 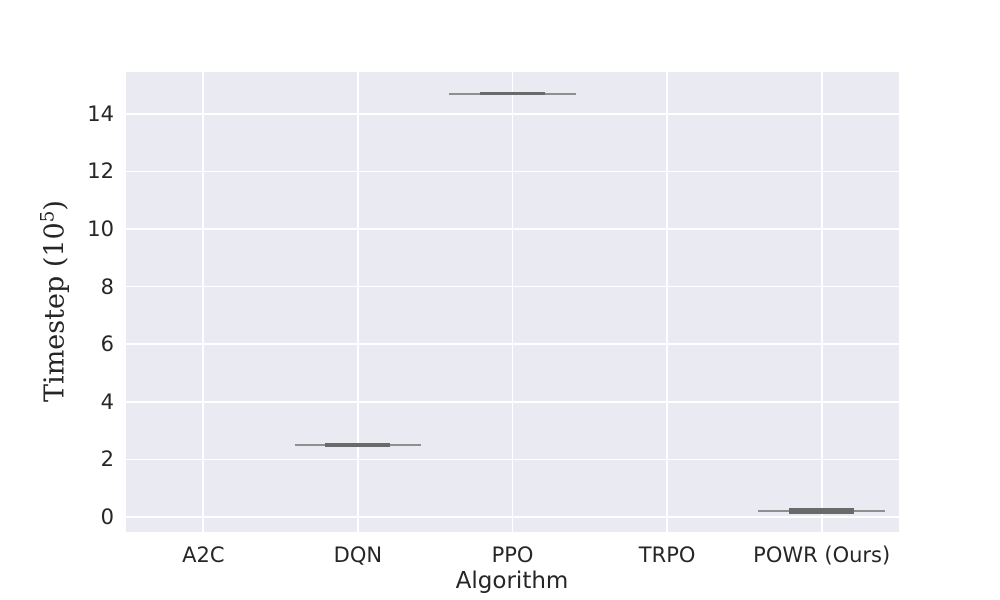 I want to click on x-tick-label: POWR (Ours), so click(x=822, y=555).